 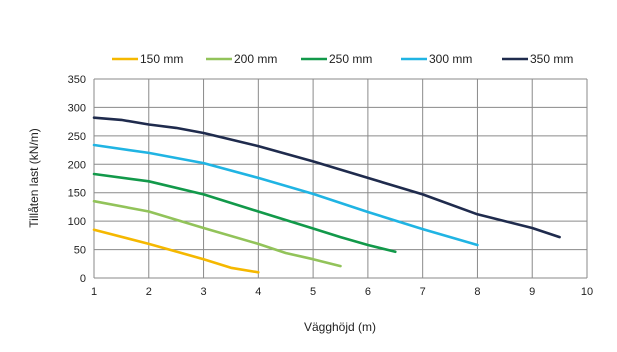 I want to click on legend-label: 350 mm, so click(x=551, y=59).